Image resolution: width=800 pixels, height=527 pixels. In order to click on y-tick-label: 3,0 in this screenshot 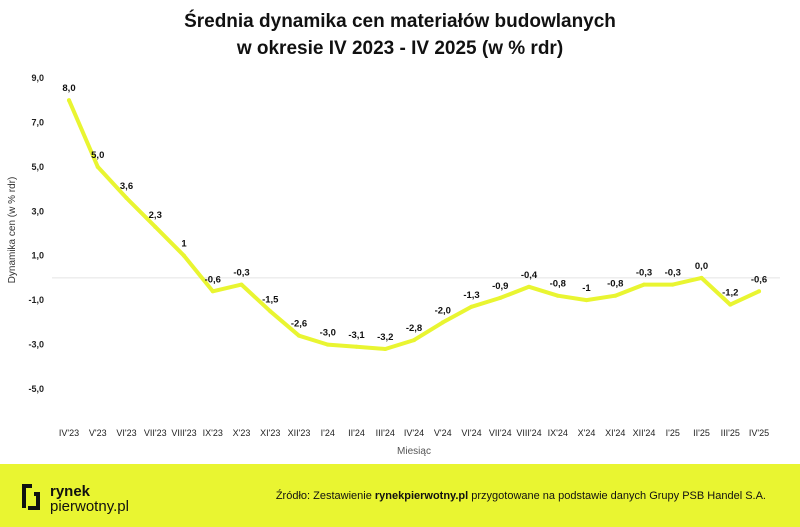, I will do `click(37, 211)`.